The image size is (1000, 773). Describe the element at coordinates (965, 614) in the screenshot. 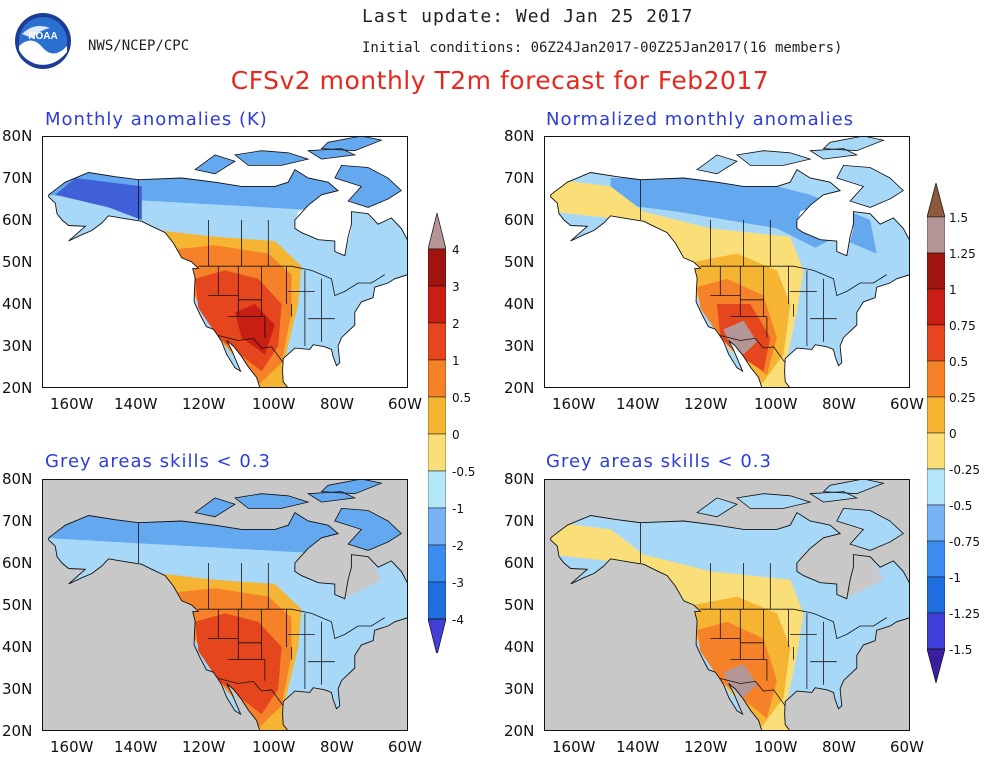

I see `colorbar-normalized-label: -1.25` at that location.